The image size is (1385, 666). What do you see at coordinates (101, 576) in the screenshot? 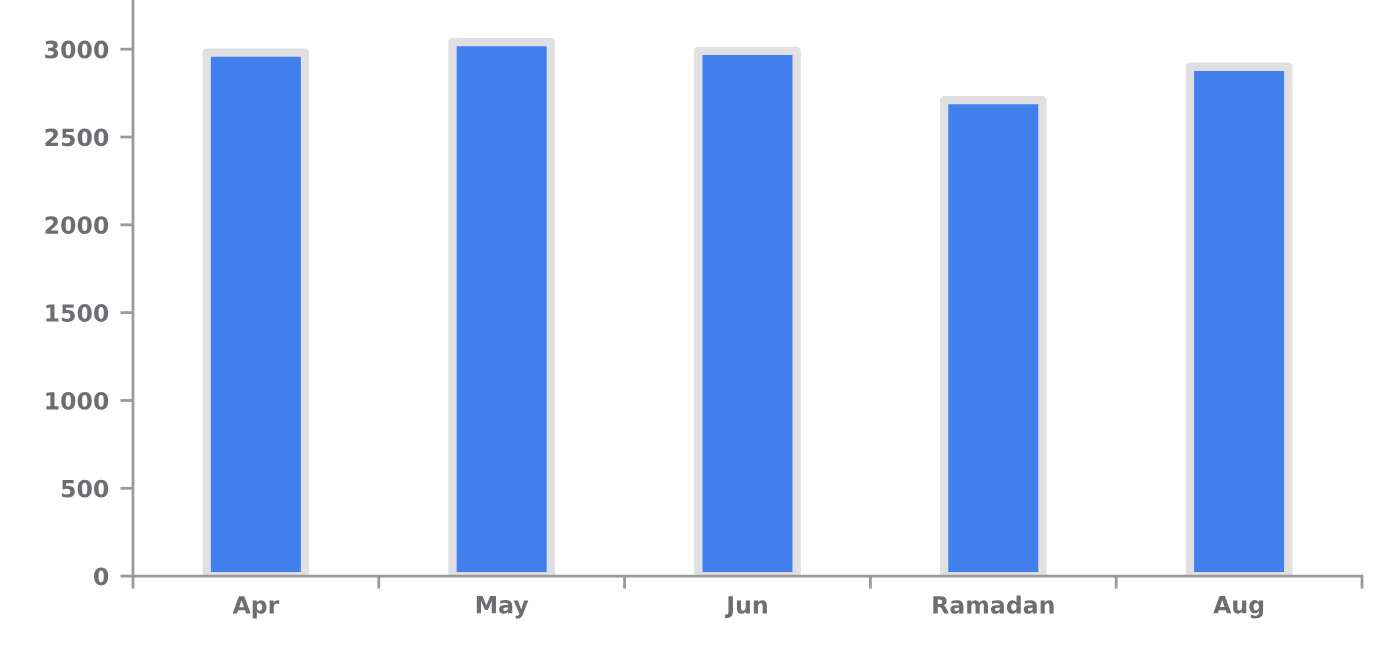
I see `y-tick-label: 0` at bounding box center [101, 576].